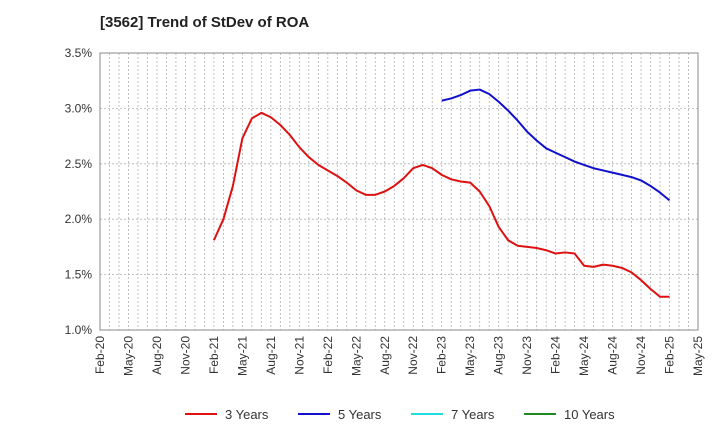 This screenshot has width=720, height=445. I want to click on x-tick-label: May-20, so click(128, 356).